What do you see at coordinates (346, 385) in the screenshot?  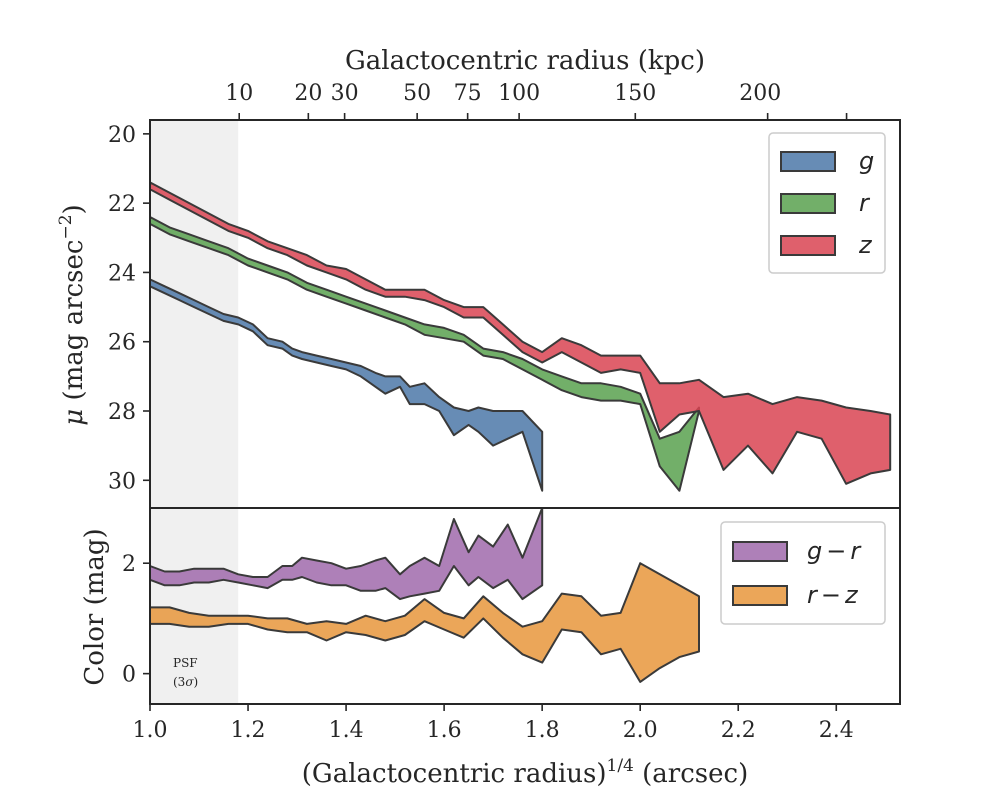 I see `band-g` at bounding box center [346, 385].